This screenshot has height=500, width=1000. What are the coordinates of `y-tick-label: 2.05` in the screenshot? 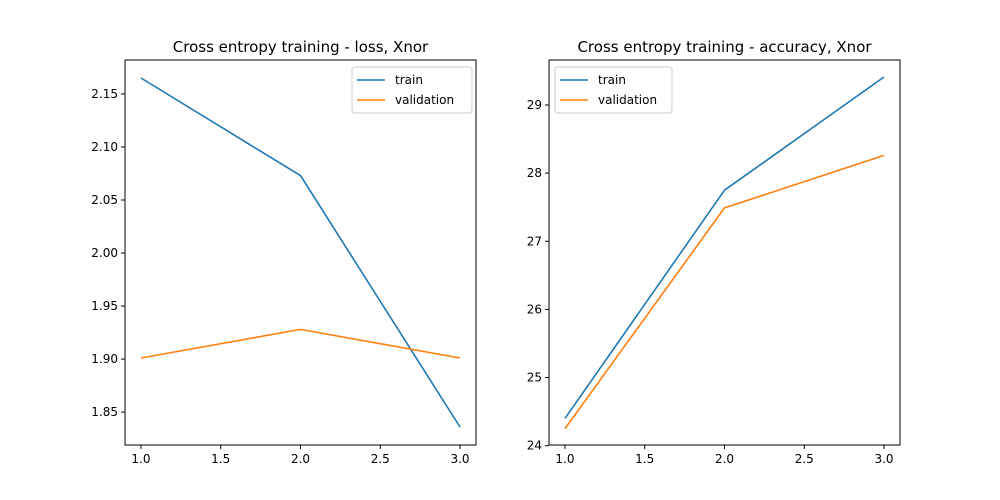 It's located at (104, 200).